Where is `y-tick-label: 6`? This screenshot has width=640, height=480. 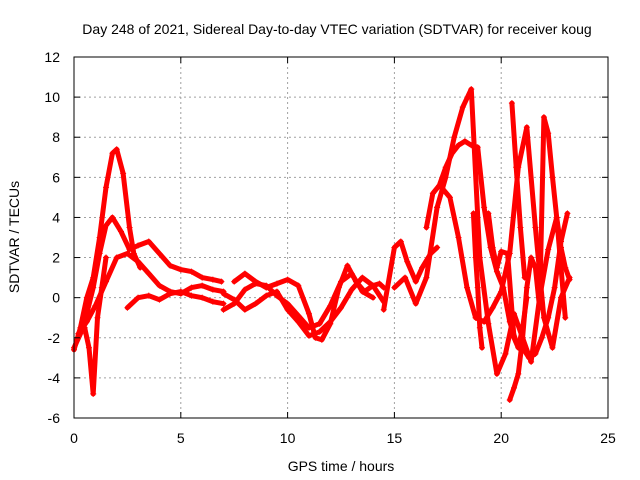 y-tick-label: 6 is located at coordinates (56, 177).